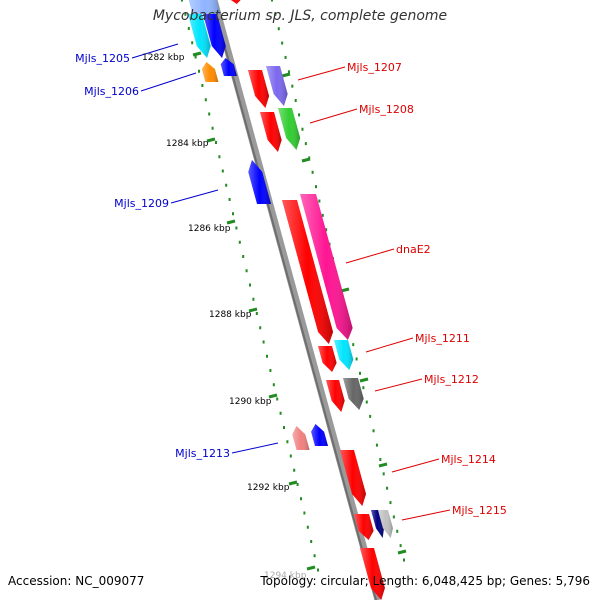 Image resolution: width=600 pixels, height=604 pixels. I want to click on label-mjls-1212: Mjls_1212, so click(451, 379).